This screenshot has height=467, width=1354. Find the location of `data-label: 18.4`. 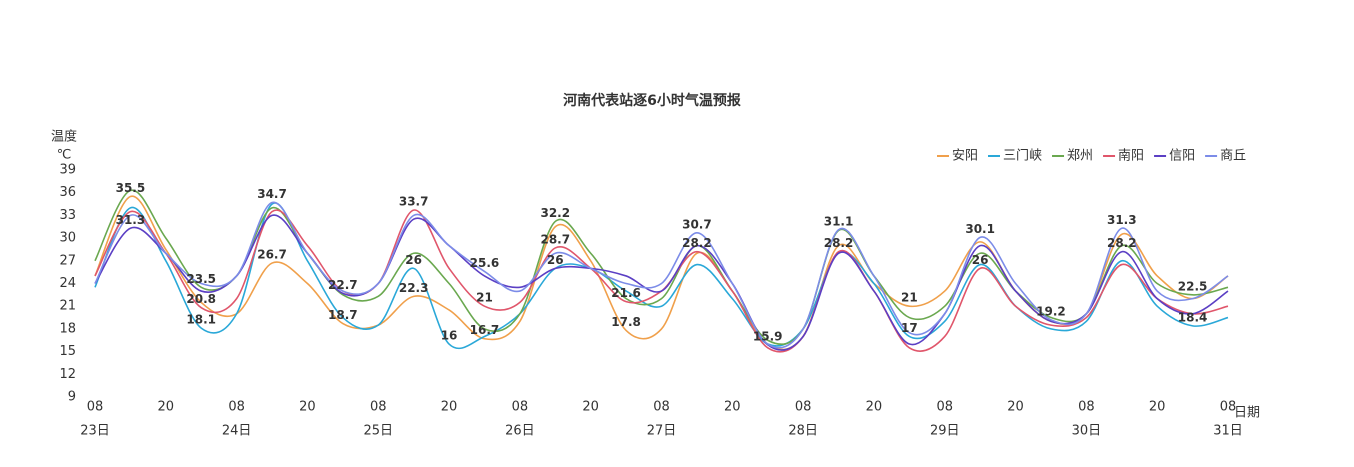

data-label: 18.4 is located at coordinates (1193, 317).